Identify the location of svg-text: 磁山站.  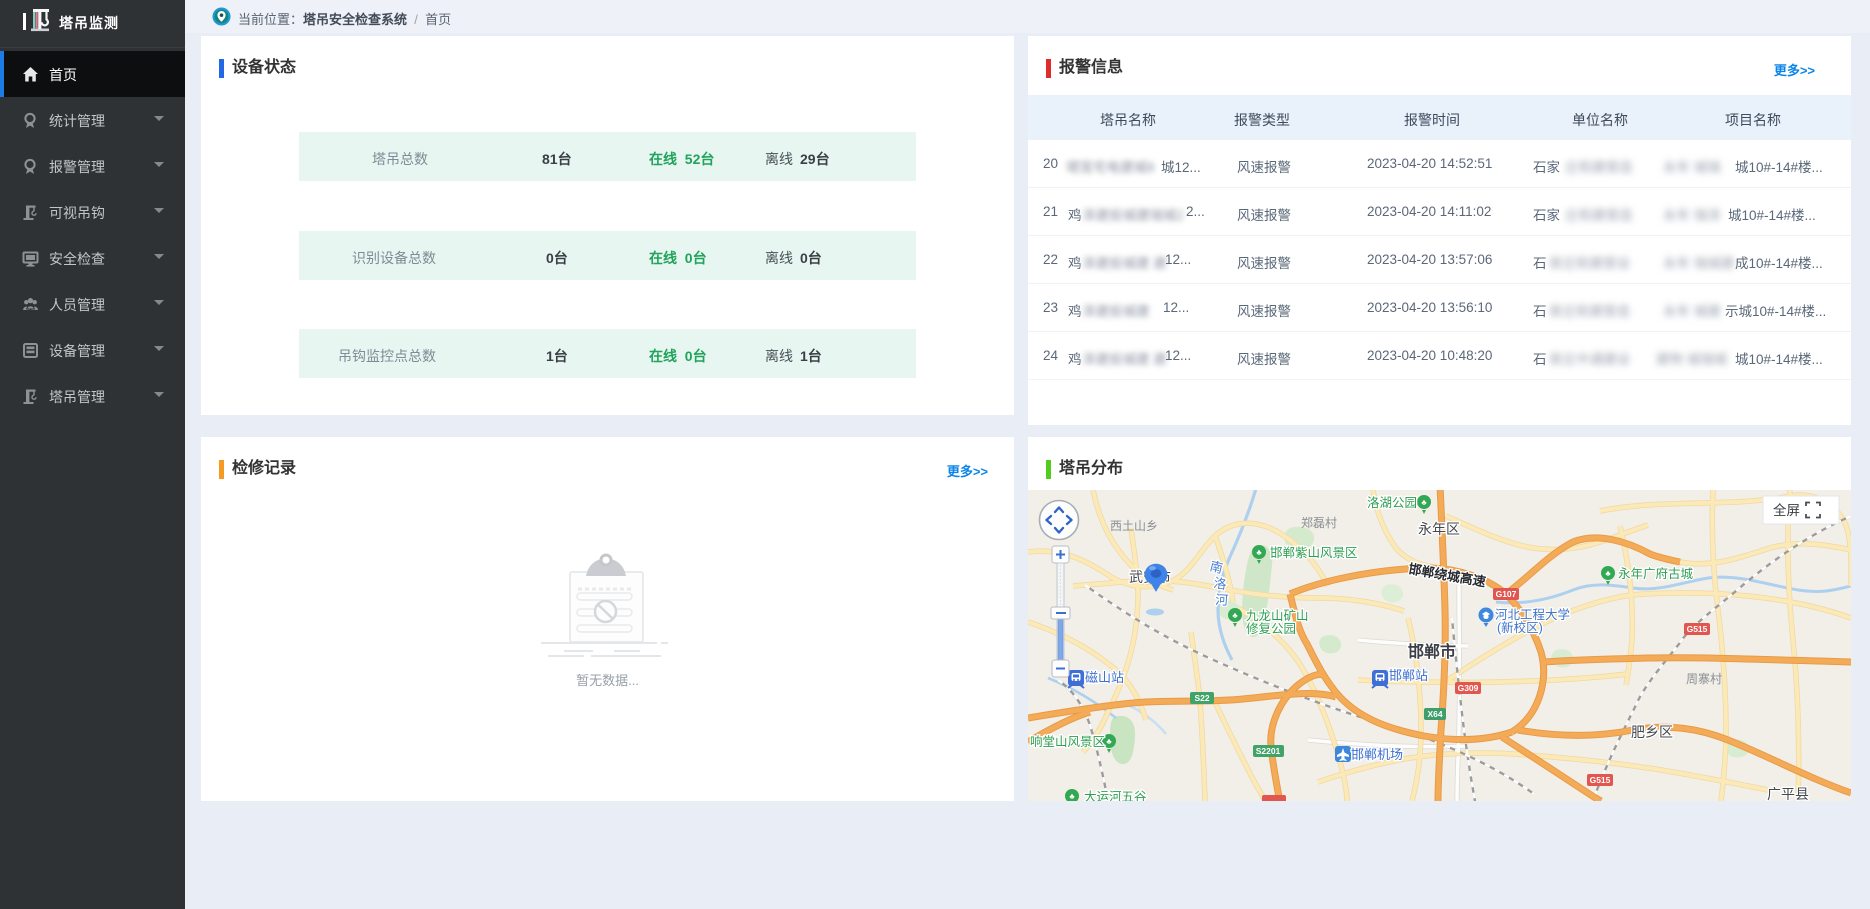
(1104, 677).